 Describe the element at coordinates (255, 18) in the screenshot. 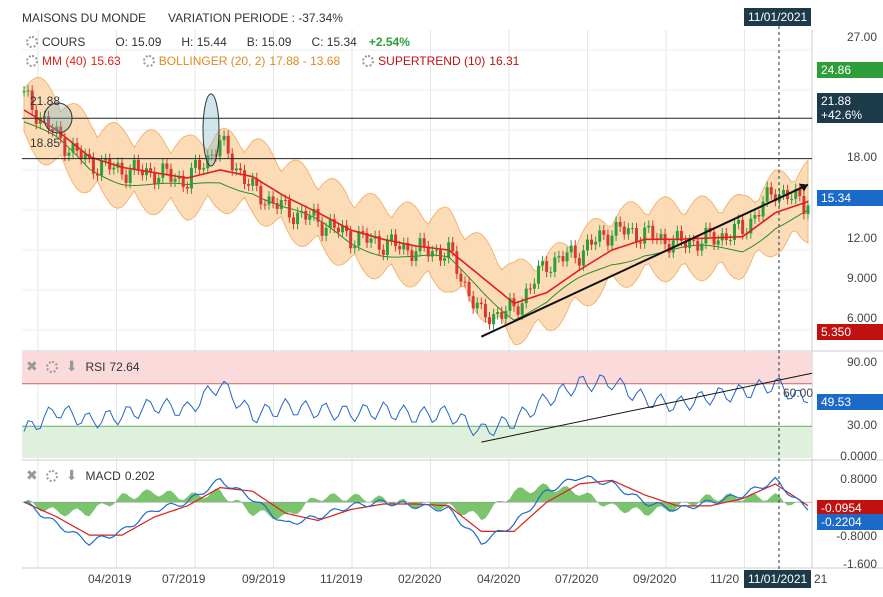

I see `variation-periode: VARIATION PERIODE : -37.34%` at that location.